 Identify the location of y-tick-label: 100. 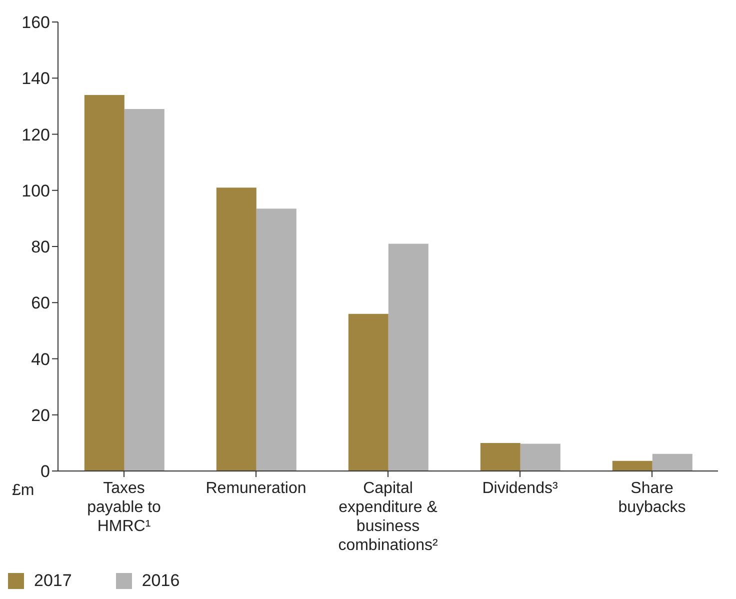
(36, 190).